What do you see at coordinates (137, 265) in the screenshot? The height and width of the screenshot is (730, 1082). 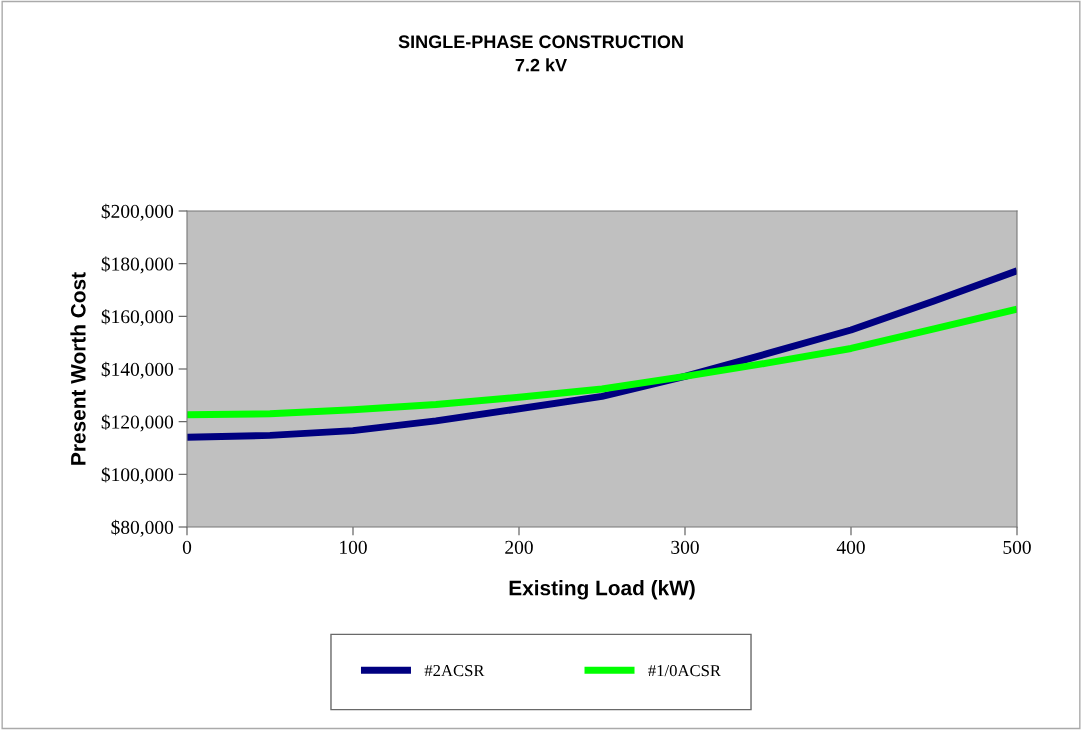 I see `y-tick-label: $180,000` at bounding box center [137, 265].